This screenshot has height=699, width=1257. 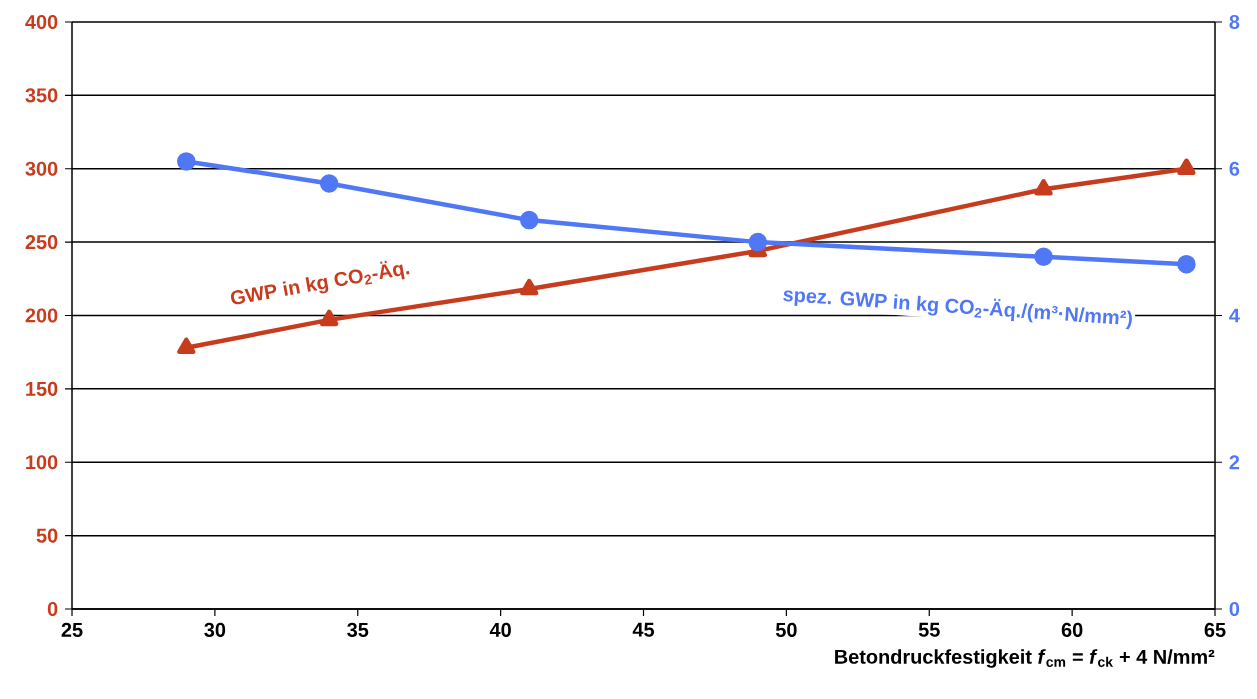 What do you see at coordinates (1234, 315) in the screenshot?
I see `y2-tick-label: 4` at bounding box center [1234, 315].